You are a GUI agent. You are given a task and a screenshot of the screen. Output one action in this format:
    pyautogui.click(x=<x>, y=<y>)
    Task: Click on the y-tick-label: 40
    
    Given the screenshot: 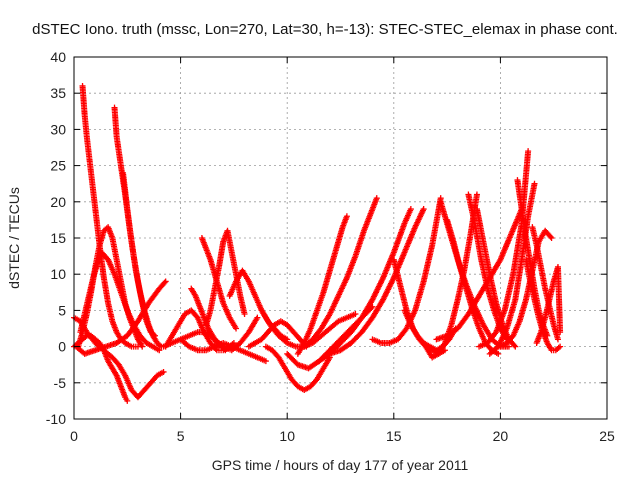 What is the action you would take?
    pyautogui.click(x=58, y=57)
    